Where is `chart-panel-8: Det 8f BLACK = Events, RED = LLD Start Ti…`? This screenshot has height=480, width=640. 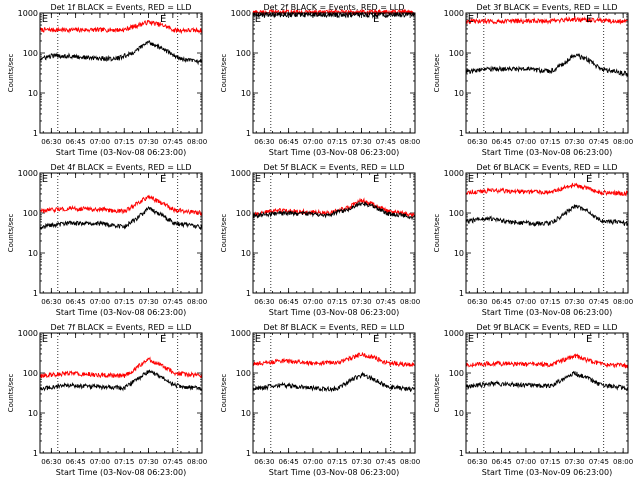 chart-panel-8: Det 8f BLACK = Events, RED = LLD Start Ti… is located at coordinates (320, 400).